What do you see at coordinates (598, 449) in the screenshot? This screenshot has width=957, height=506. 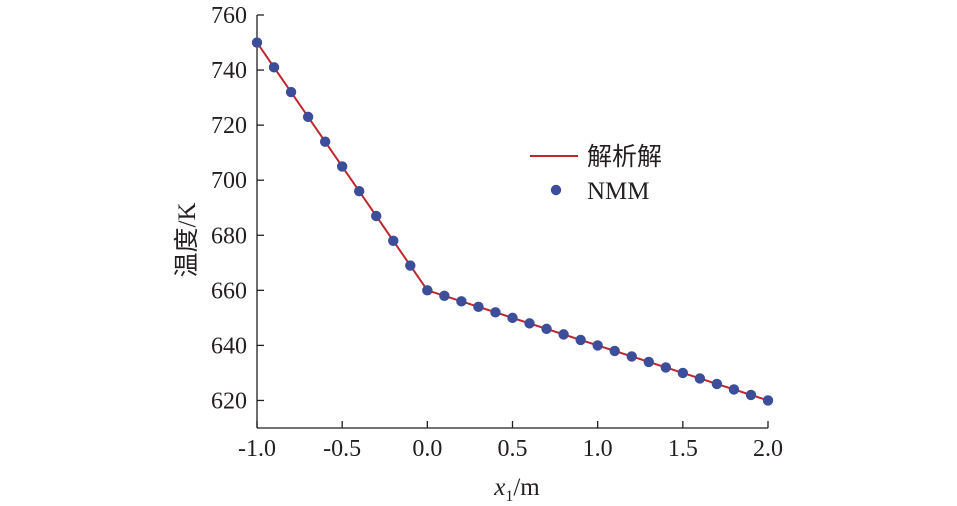 I see `x-tick-label: 1.0` at bounding box center [598, 449].